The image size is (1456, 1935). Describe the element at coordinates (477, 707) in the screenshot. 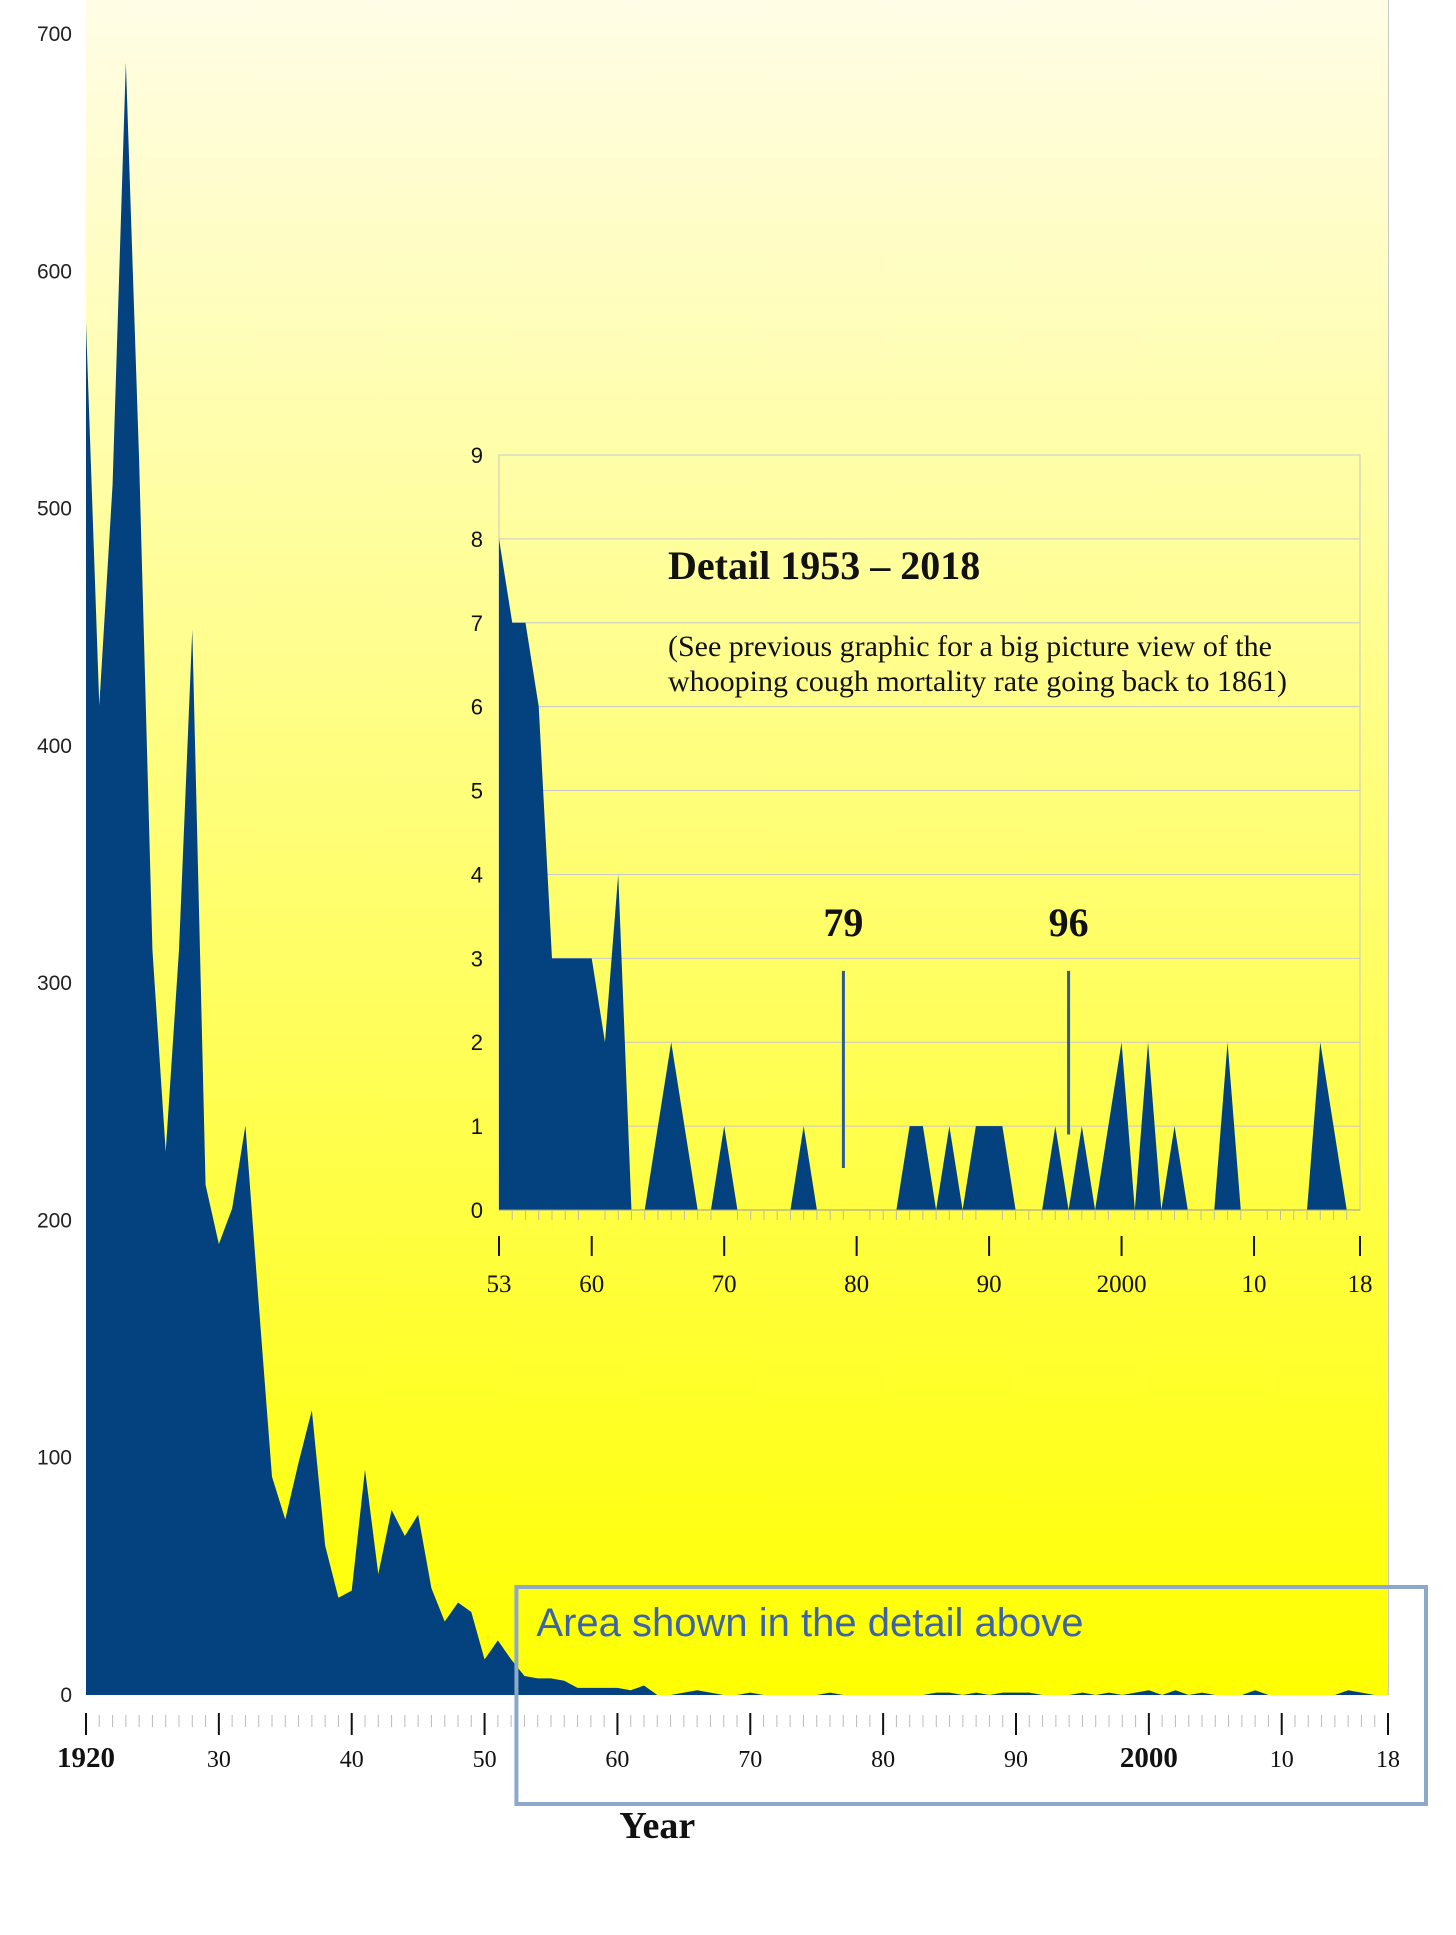

I see `inset-y-tick-label: 6` at that location.